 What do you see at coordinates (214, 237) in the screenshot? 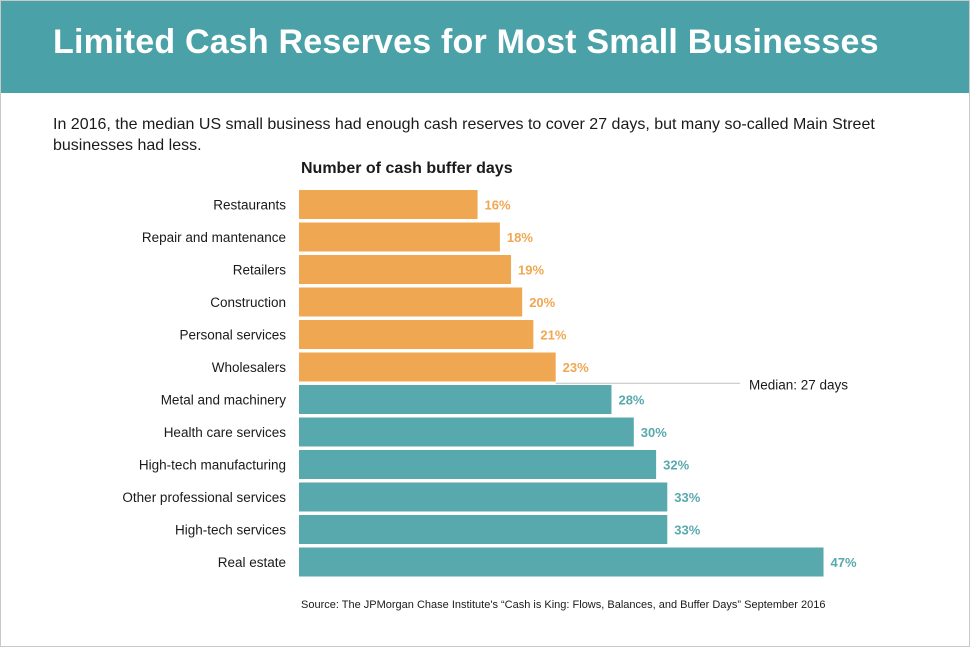
I see `category-label: Repair and mantenance` at bounding box center [214, 237].